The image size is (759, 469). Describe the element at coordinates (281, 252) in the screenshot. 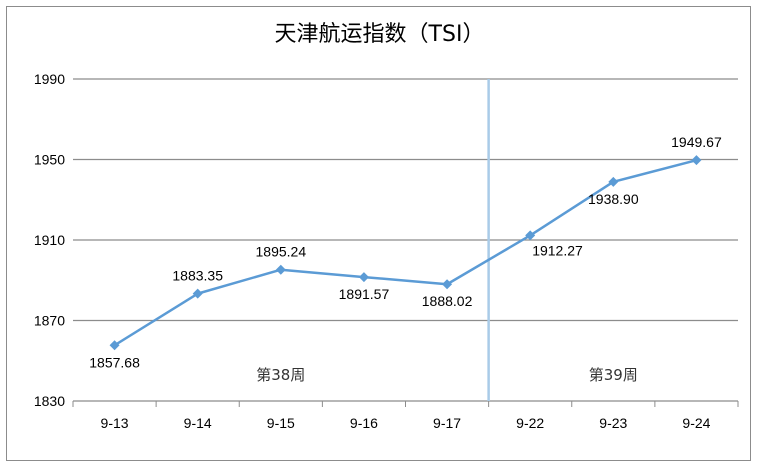

I see `data-label: 1895.24` at that location.